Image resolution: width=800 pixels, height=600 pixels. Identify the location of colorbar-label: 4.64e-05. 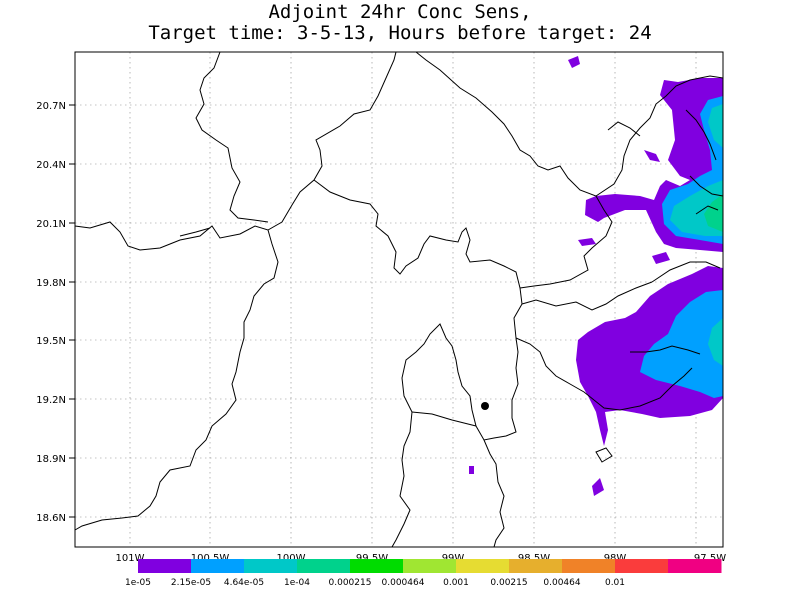
(244, 583).